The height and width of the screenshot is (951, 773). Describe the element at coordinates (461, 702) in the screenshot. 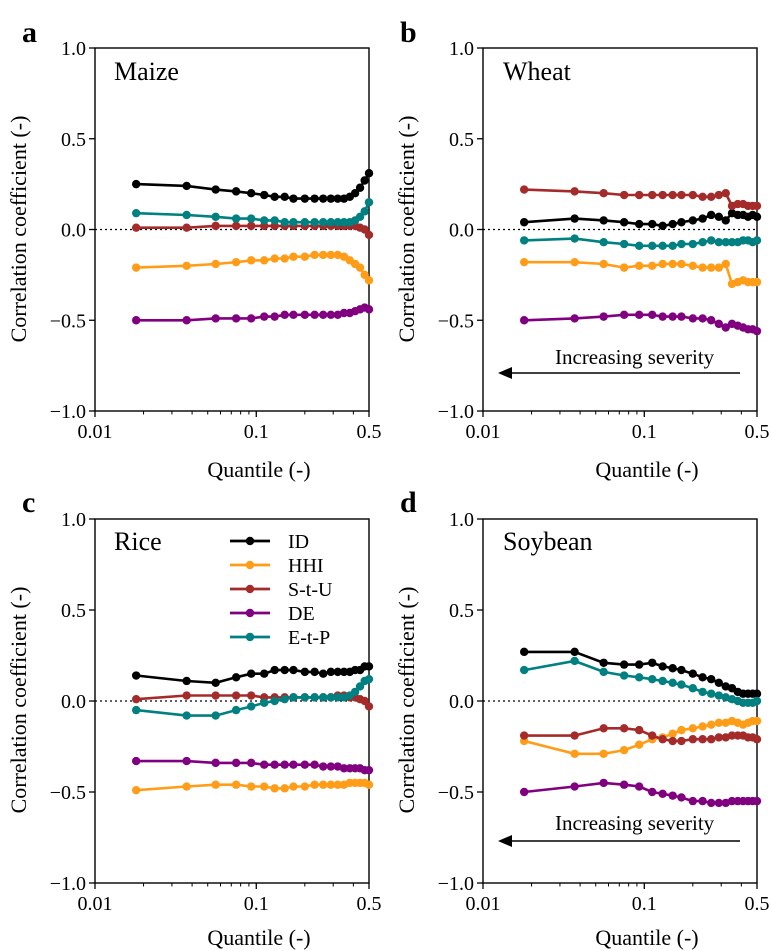

I see `y-tick-label: 0.0` at that location.